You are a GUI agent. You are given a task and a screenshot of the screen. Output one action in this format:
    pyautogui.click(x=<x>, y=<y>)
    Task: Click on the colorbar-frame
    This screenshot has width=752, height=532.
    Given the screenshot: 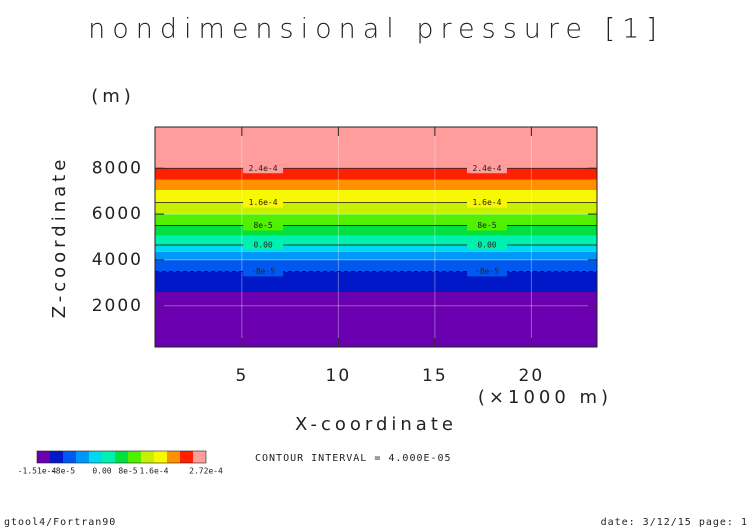 What is the action you would take?
    pyautogui.click(x=121, y=457)
    